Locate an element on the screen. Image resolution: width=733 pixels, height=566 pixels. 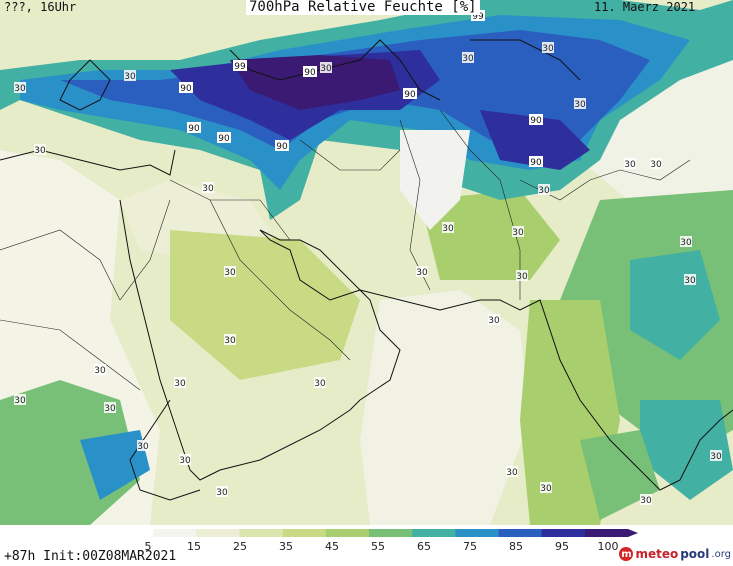
colorbar-tick-label: 75 is located at coordinates (470, 546).